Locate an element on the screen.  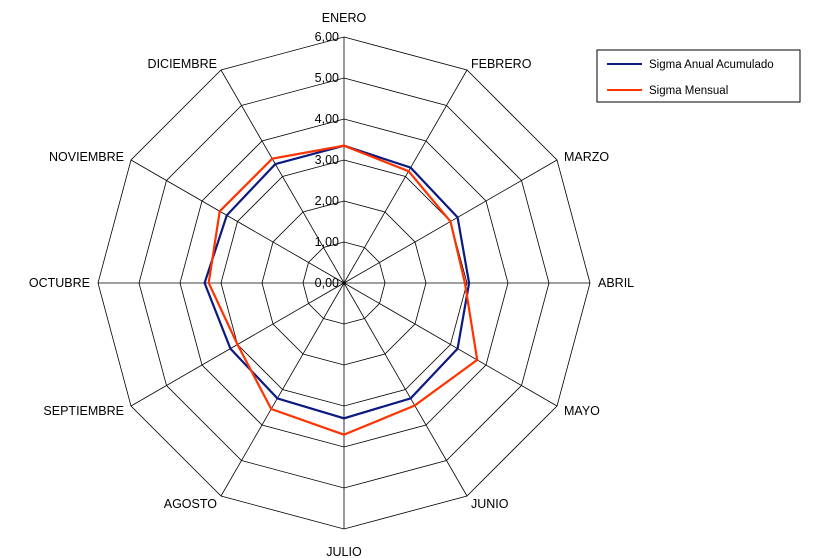
category-label: FEBRERO is located at coordinates (501, 64).